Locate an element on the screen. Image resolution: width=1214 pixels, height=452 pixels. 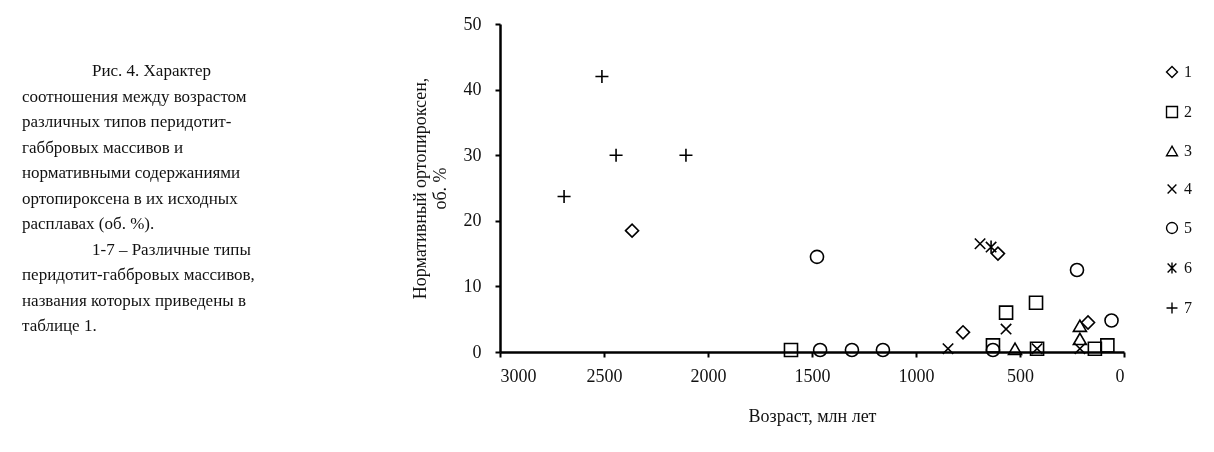
x-tick-label: 1000 is located at coordinates (916, 375).